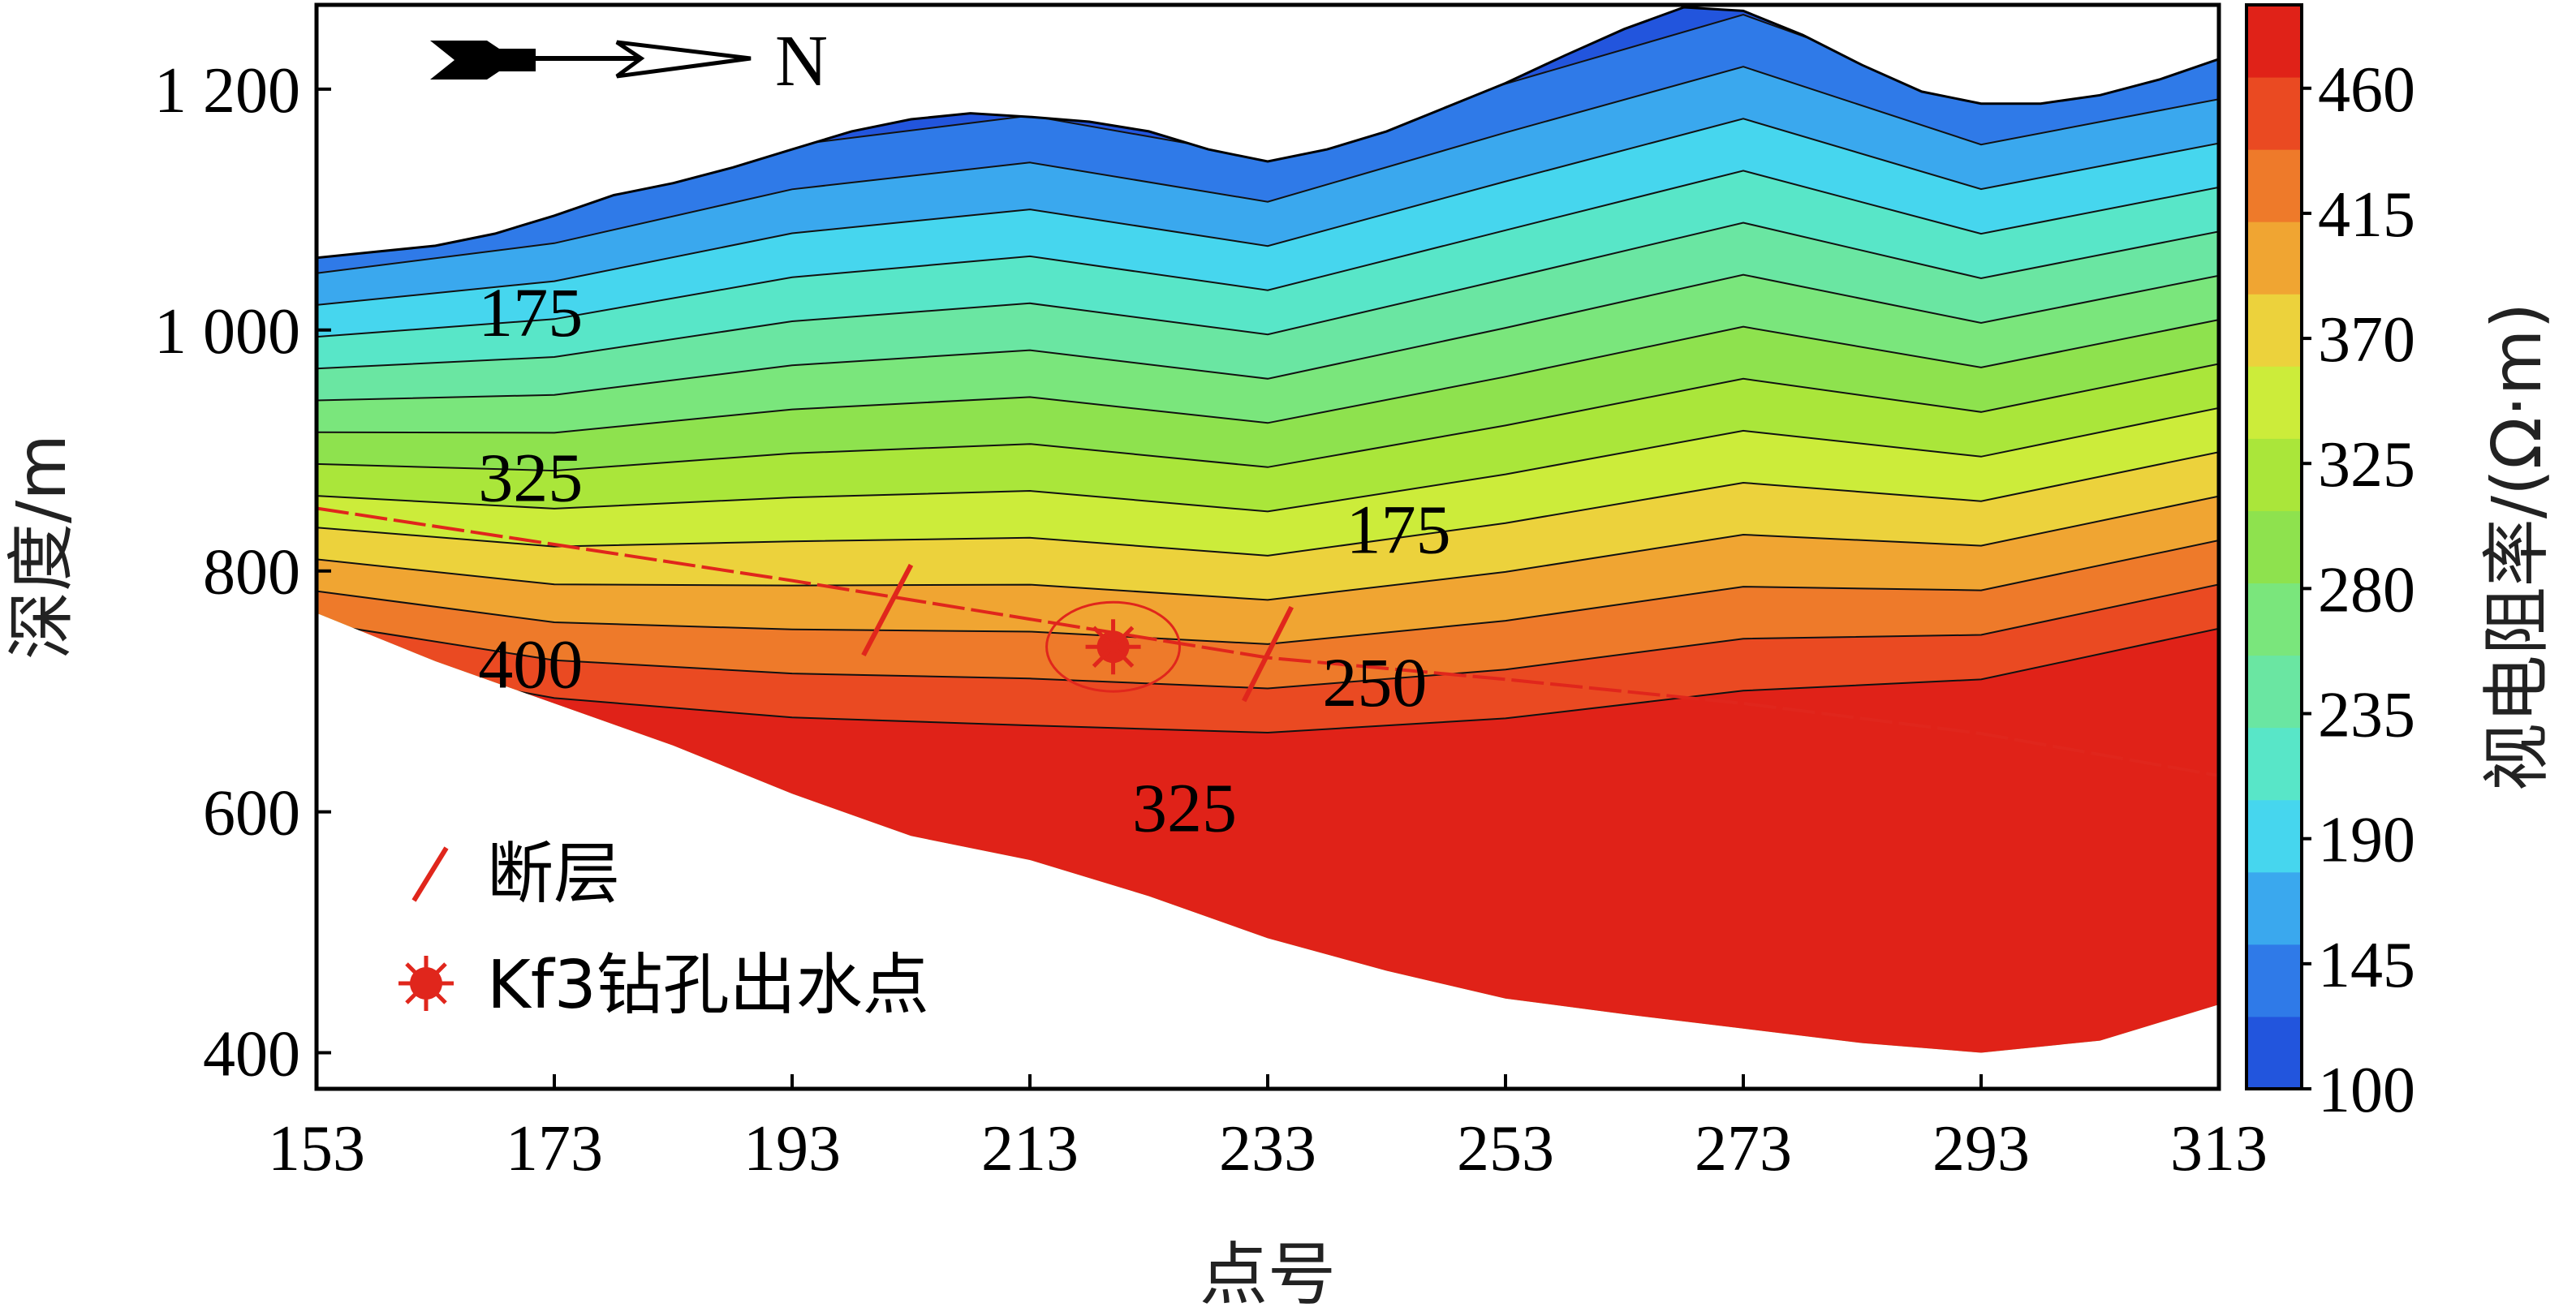 This screenshot has width=2576, height=1316. What do you see at coordinates (1981, 1149) in the screenshot?
I see `x-tick-label: 293` at bounding box center [1981, 1149].